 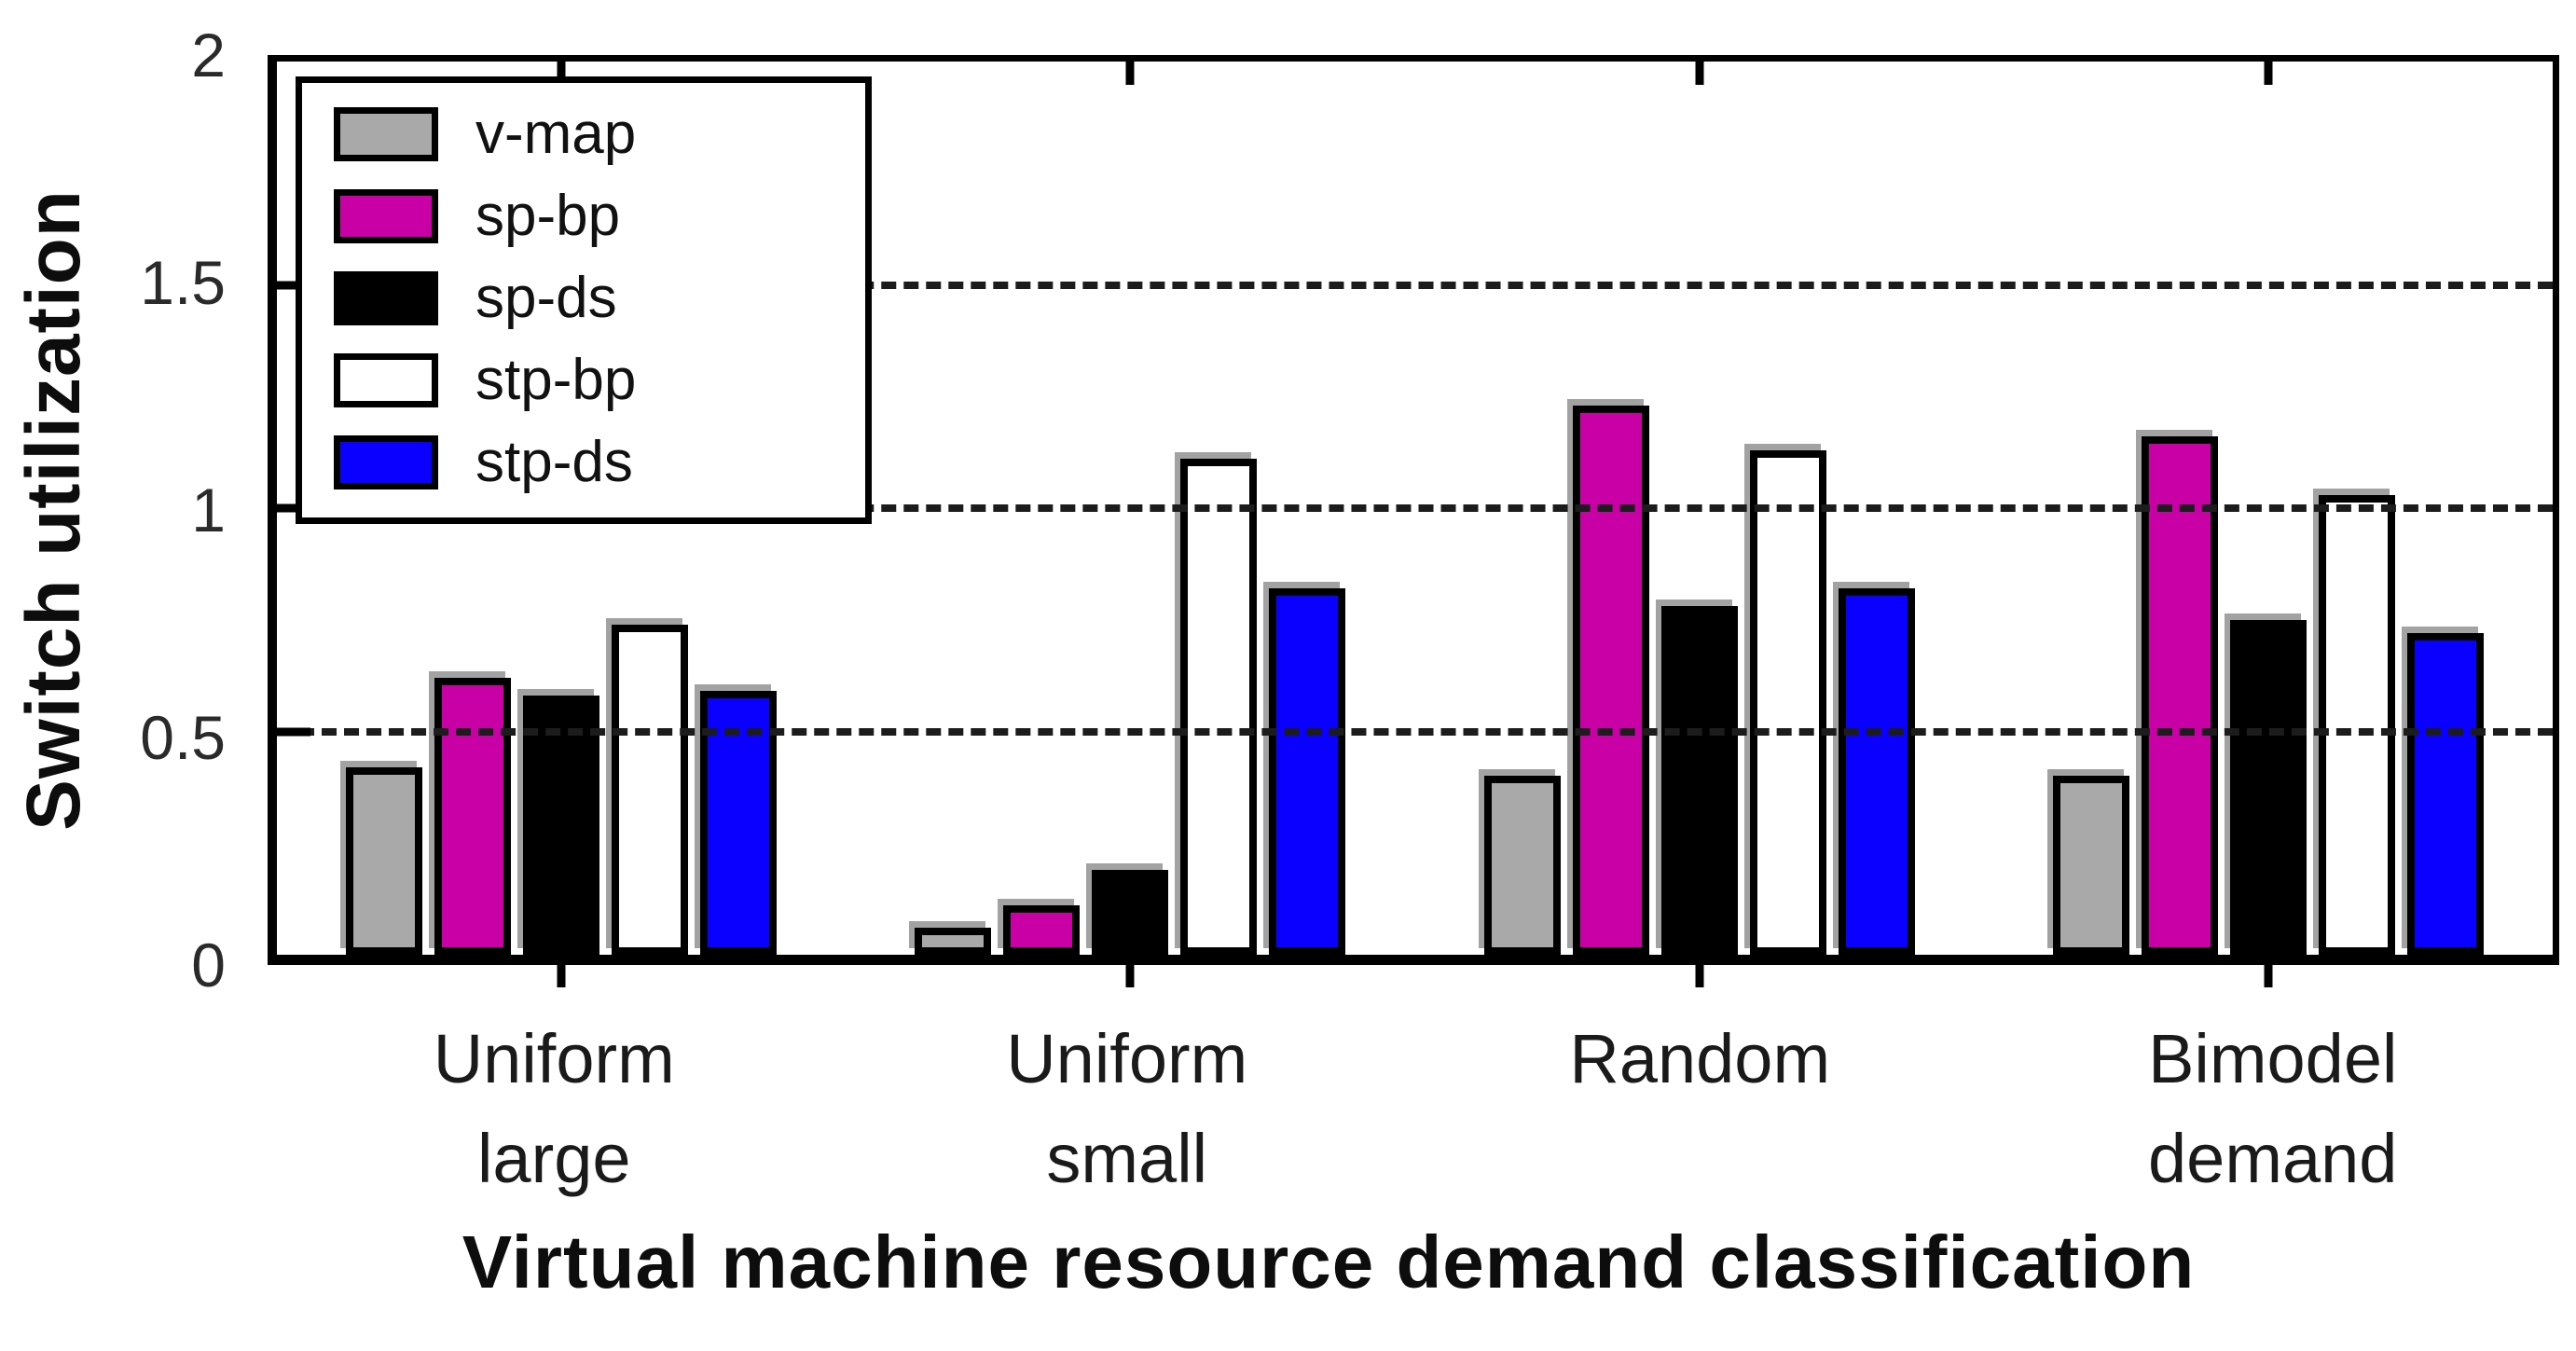 What do you see at coordinates (953, 942) in the screenshot?
I see `bar-v-map-group1` at bounding box center [953, 942].